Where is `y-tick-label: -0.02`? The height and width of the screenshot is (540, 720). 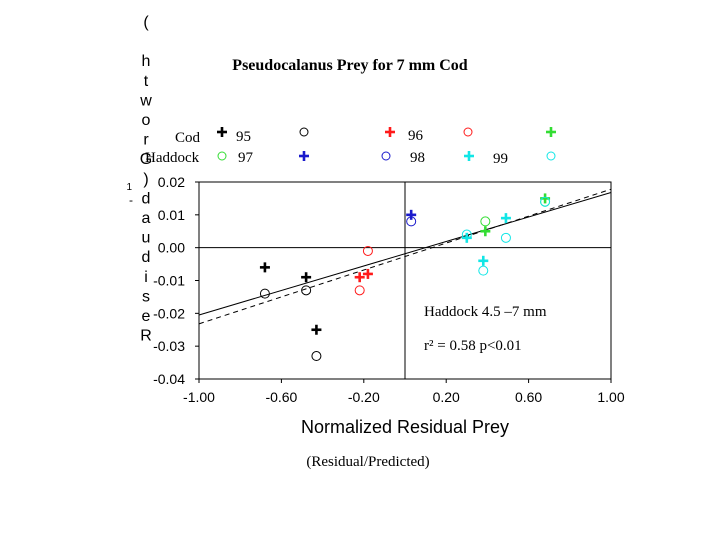 y-tick-label: -0.02 is located at coordinates (169, 313).